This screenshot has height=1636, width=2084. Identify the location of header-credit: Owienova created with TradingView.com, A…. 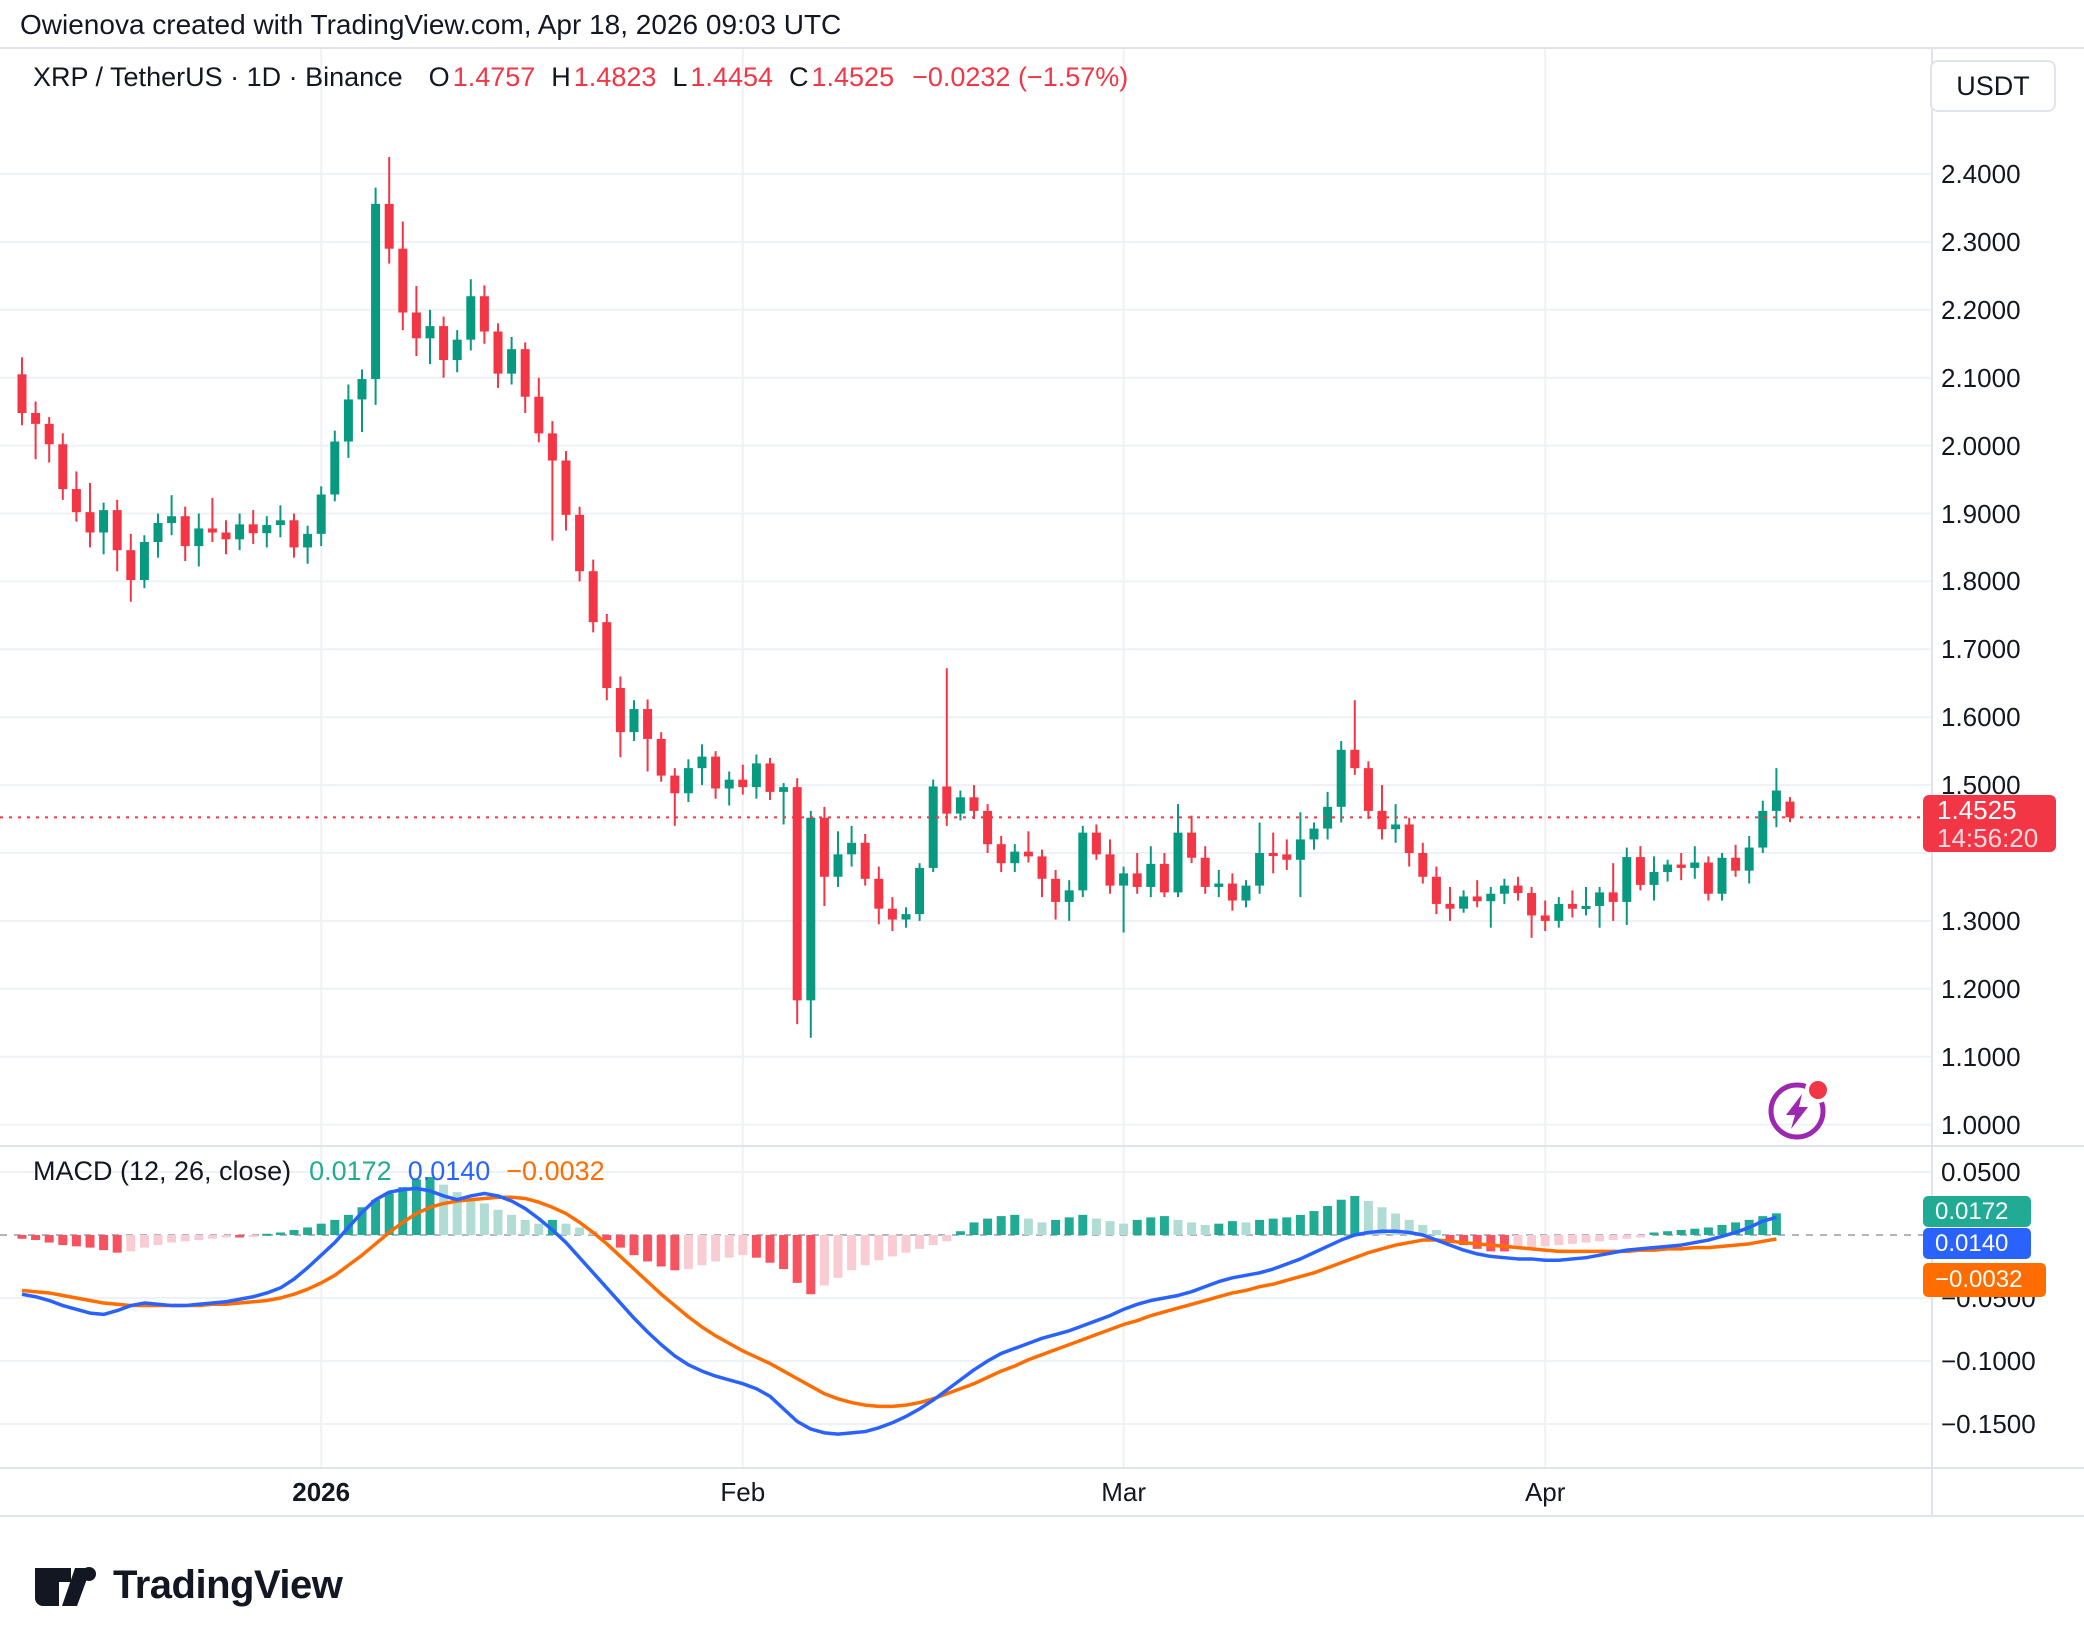
(431, 24).